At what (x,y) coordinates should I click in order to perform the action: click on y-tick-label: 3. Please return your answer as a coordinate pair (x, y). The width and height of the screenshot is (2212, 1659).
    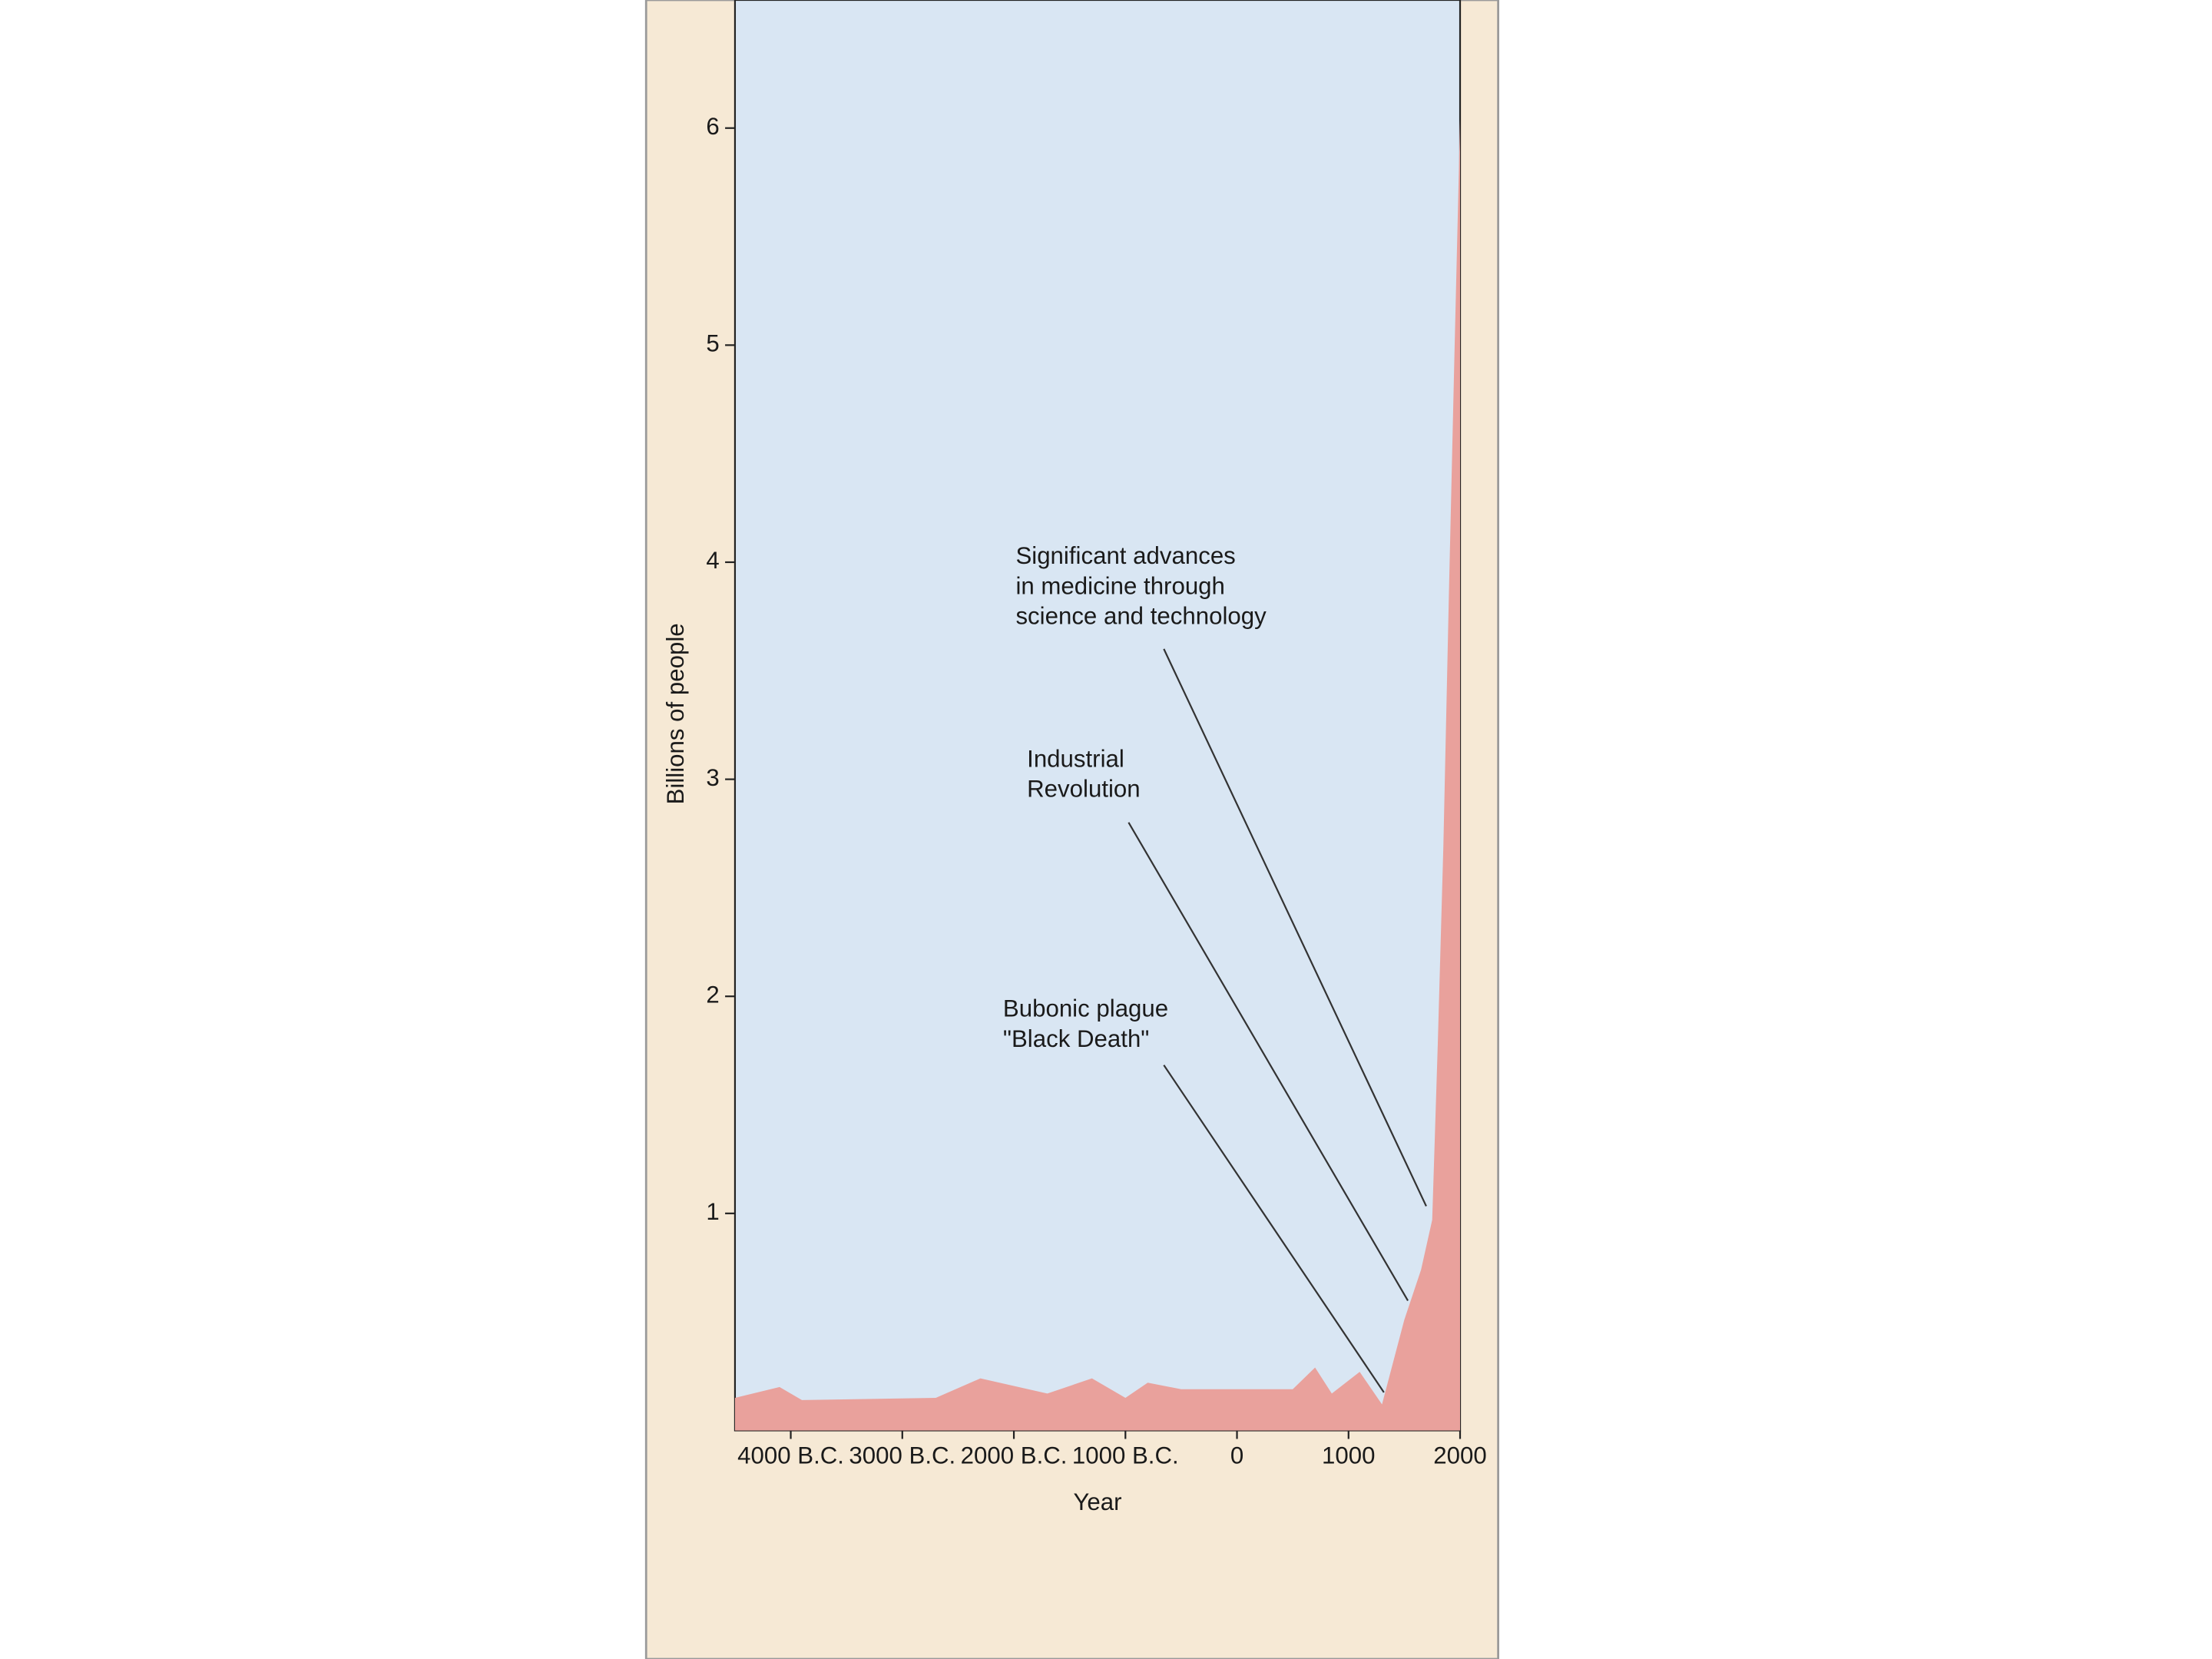
    Looking at the image, I should click on (713, 778).